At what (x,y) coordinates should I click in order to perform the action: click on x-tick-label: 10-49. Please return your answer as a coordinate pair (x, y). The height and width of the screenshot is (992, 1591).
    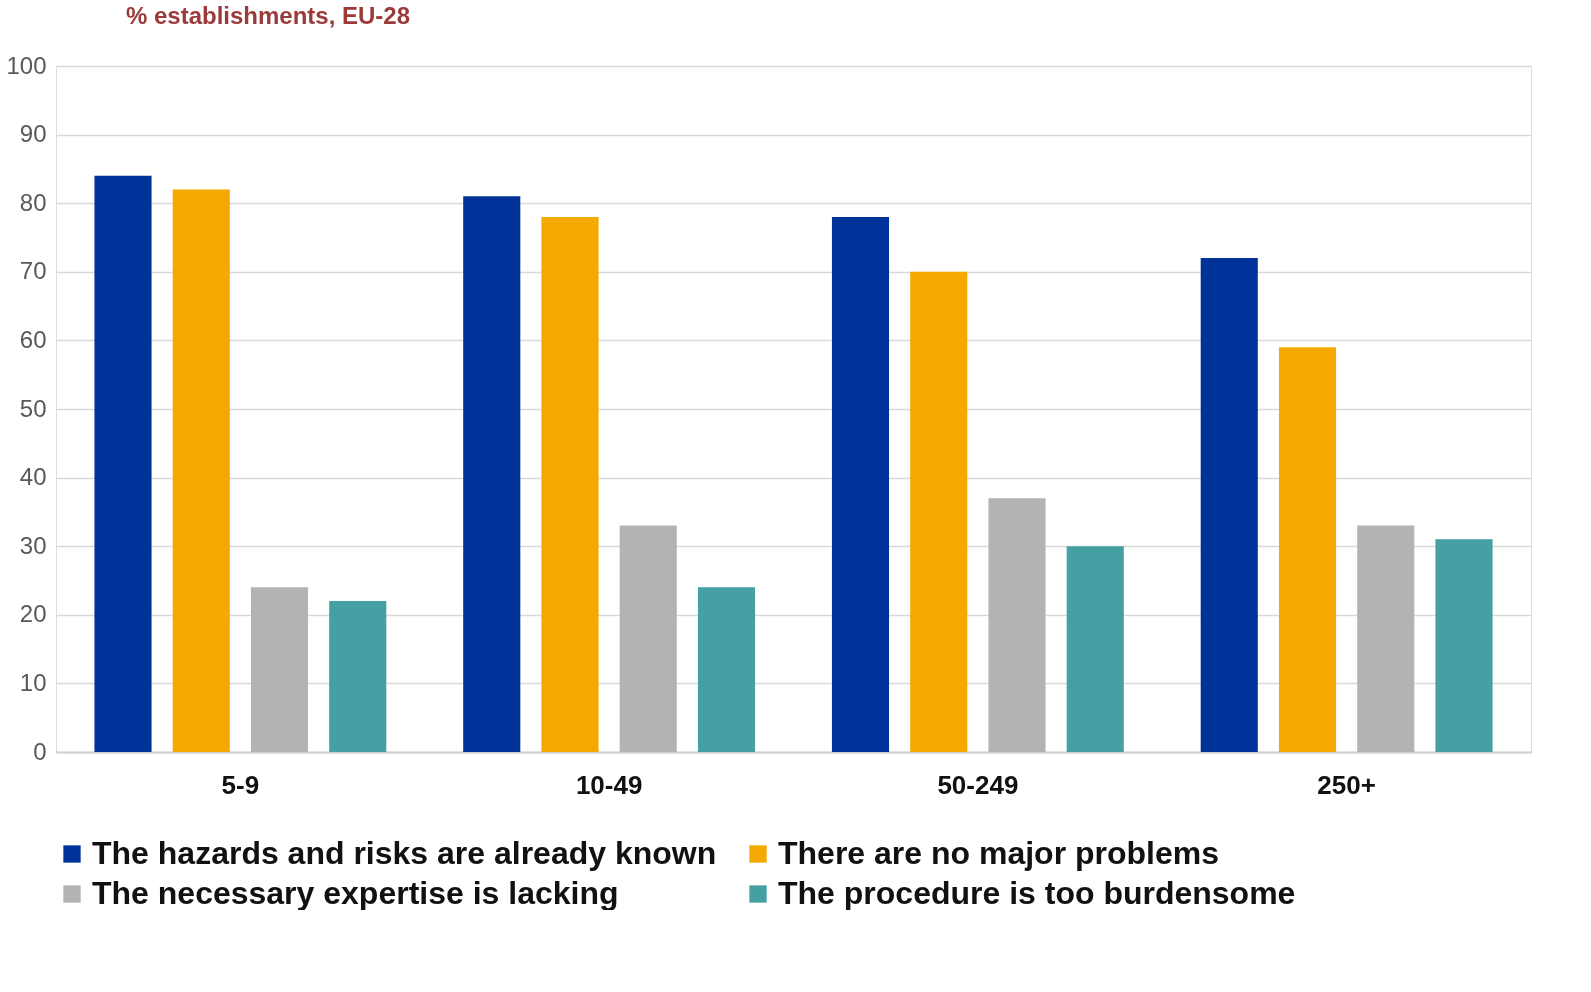
    Looking at the image, I should click on (609, 784).